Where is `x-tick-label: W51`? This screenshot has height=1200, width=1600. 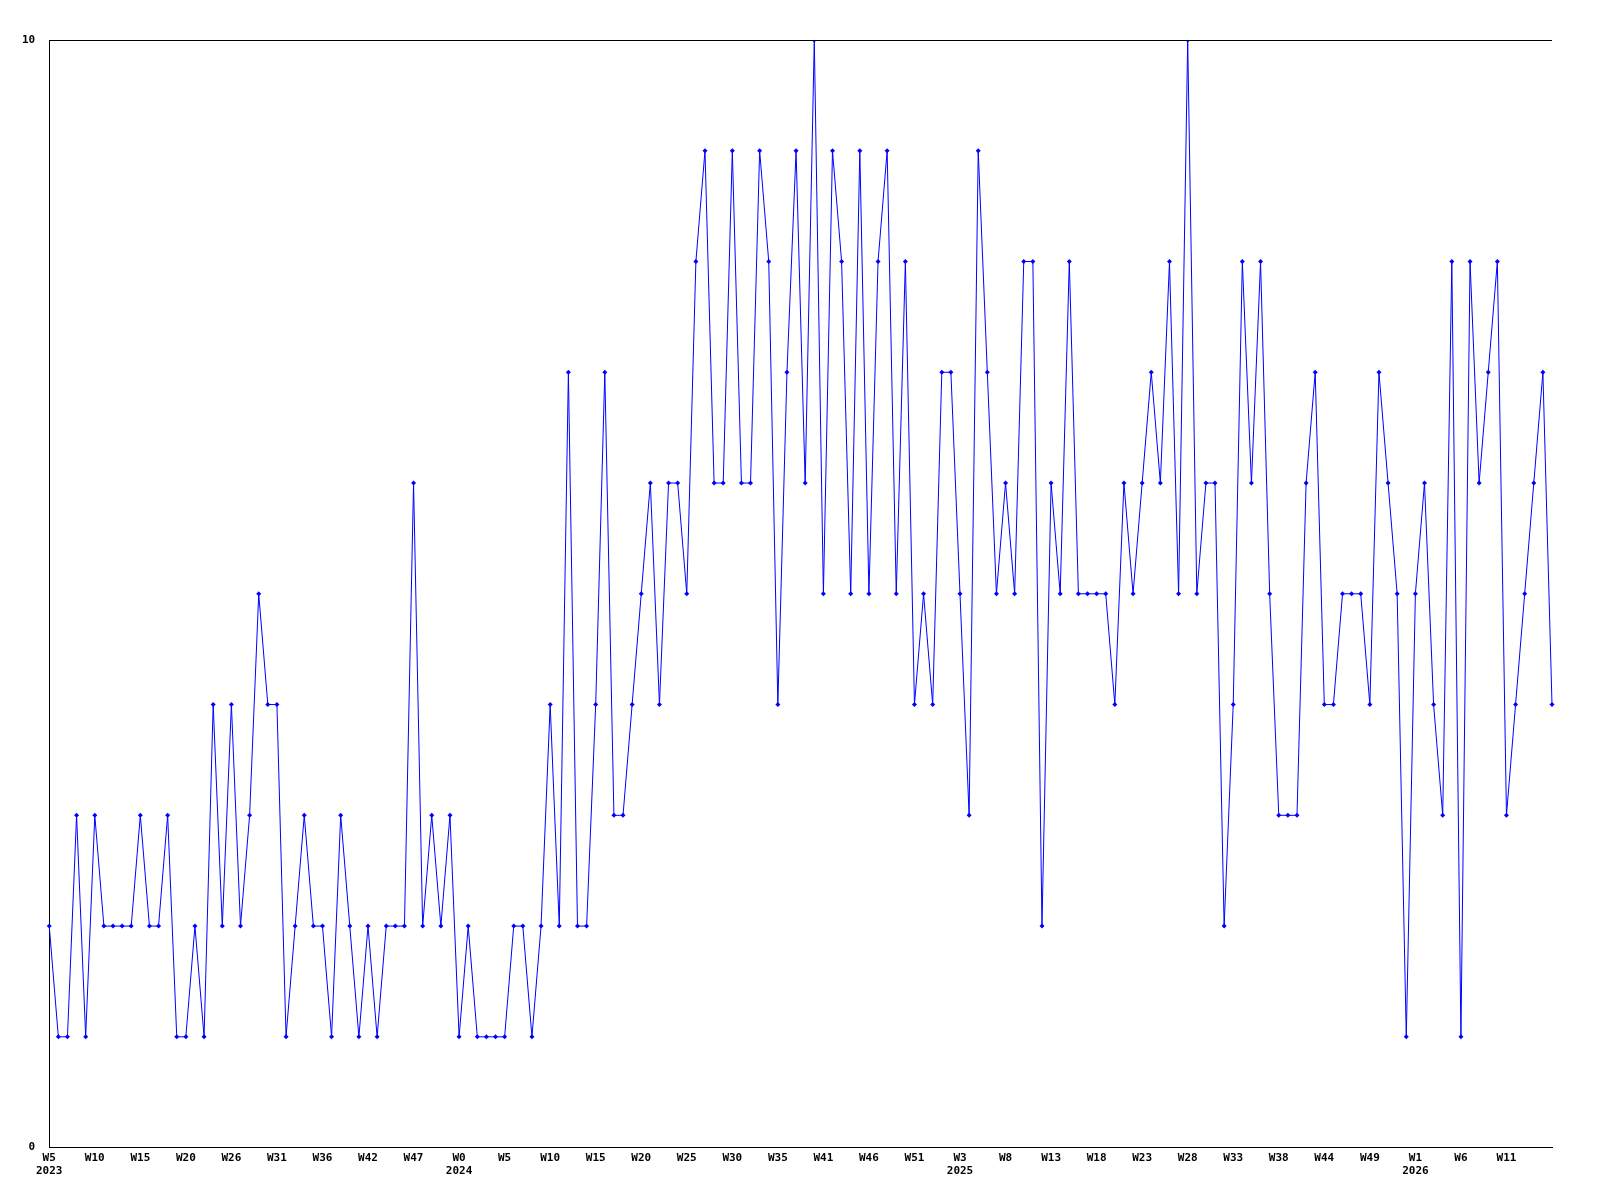
x-tick-label: W51 is located at coordinates (914, 1158).